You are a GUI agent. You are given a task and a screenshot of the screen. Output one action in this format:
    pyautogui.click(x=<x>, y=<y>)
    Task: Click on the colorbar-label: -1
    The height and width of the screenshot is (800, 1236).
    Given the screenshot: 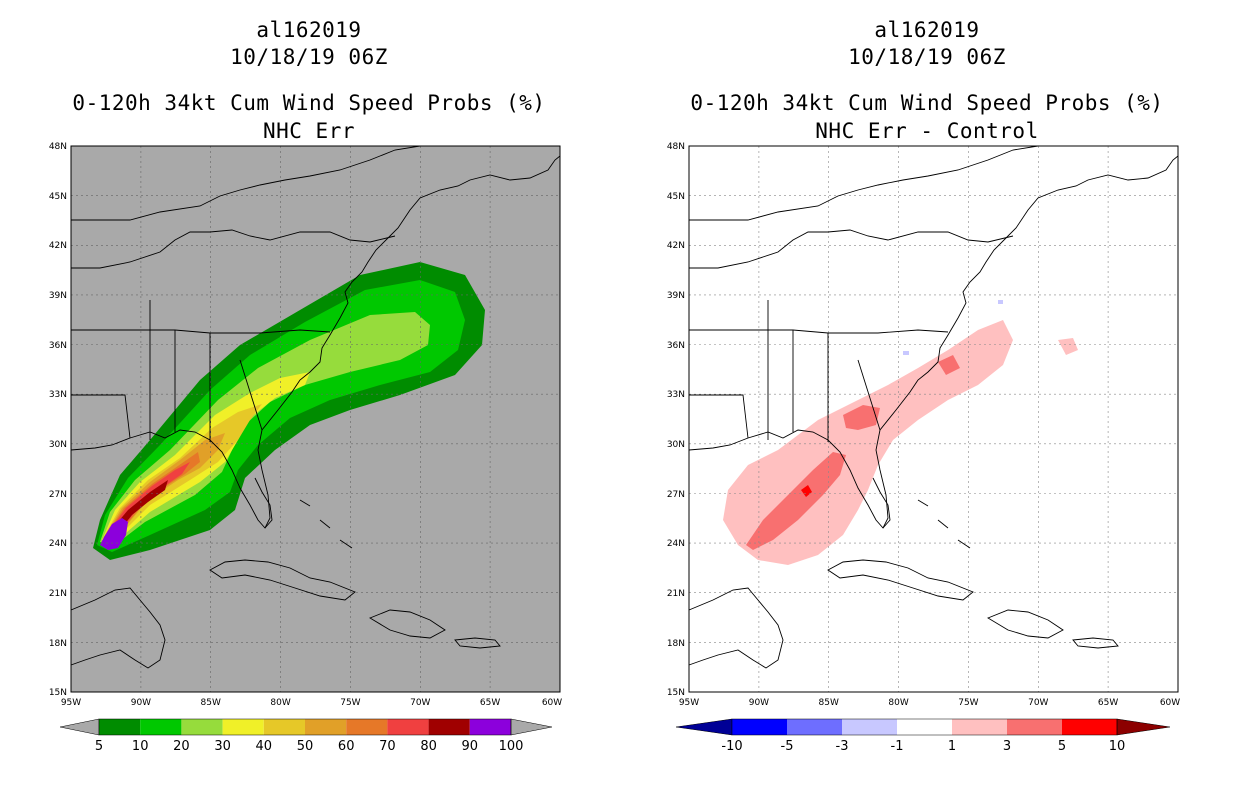 What is the action you would take?
    pyautogui.click(x=897, y=746)
    